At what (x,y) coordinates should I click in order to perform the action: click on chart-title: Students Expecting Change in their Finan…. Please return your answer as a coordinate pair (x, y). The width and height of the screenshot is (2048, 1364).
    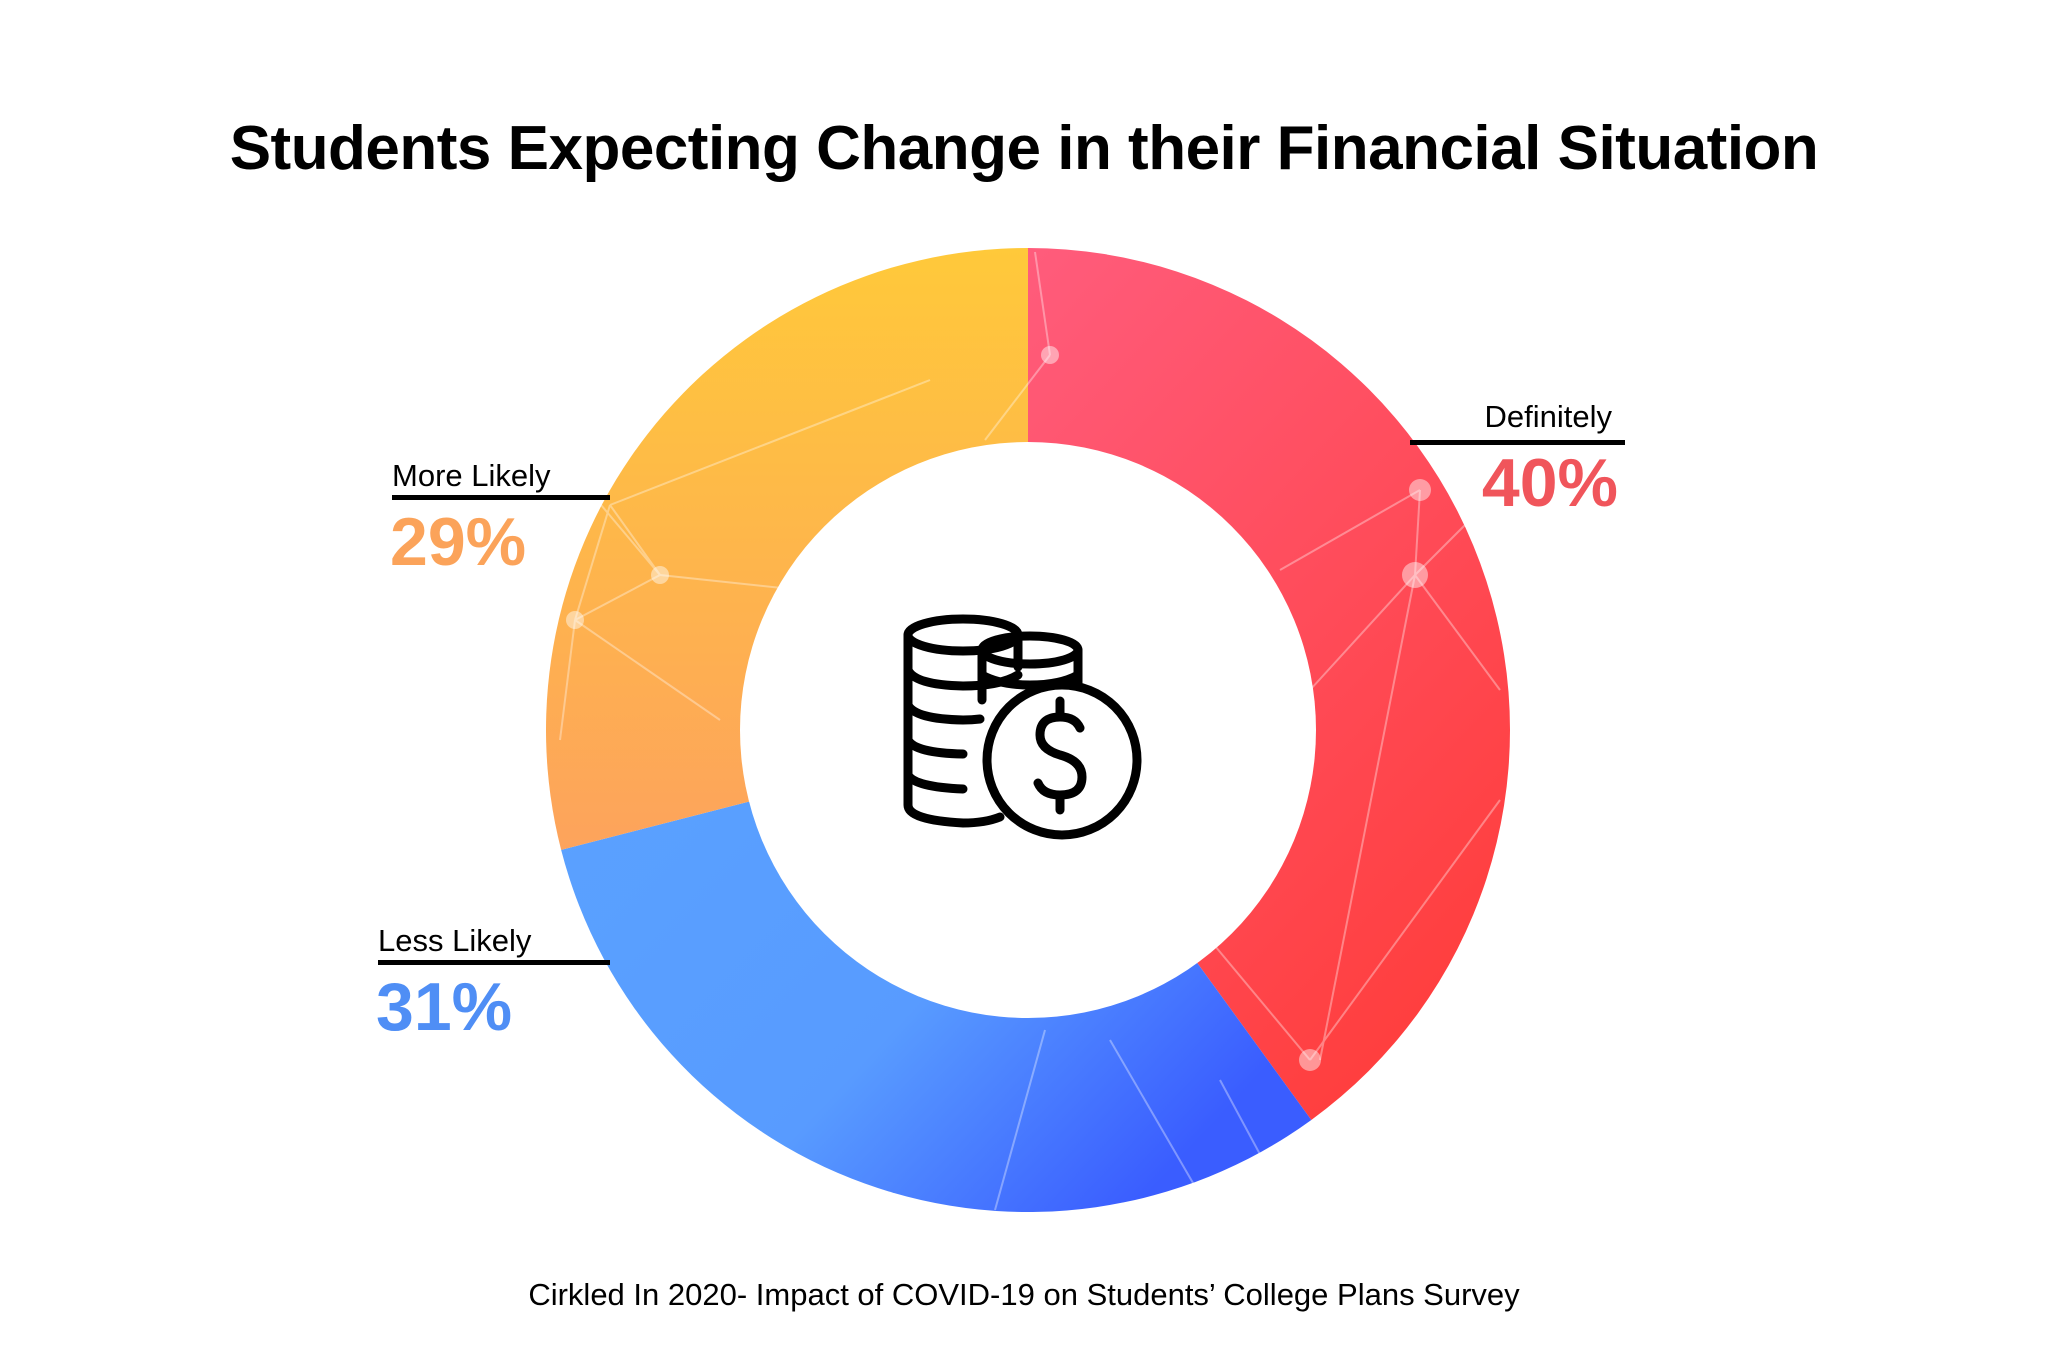
    Looking at the image, I should click on (1024, 148).